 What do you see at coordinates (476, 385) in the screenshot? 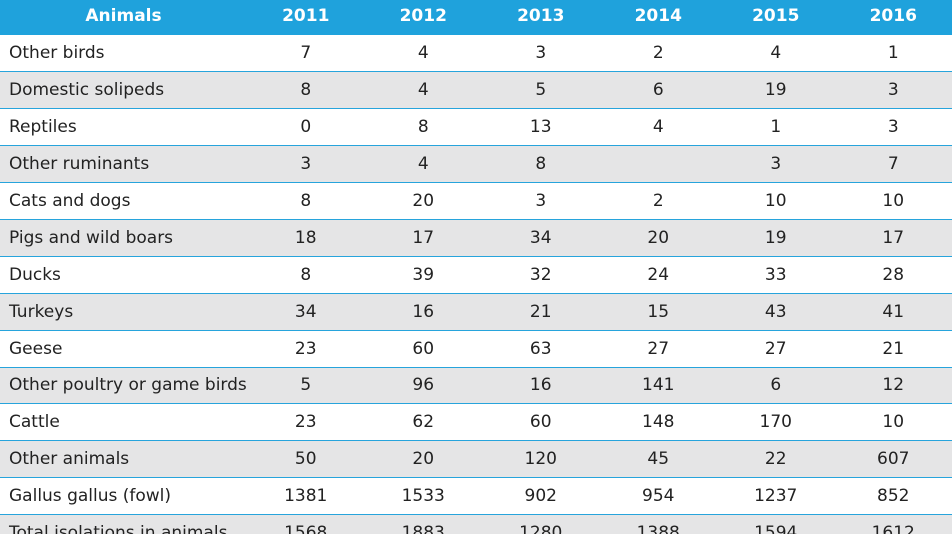
I see `table-row: Other poultry or game birds 5 96 16 141 6 12` at bounding box center [476, 385].